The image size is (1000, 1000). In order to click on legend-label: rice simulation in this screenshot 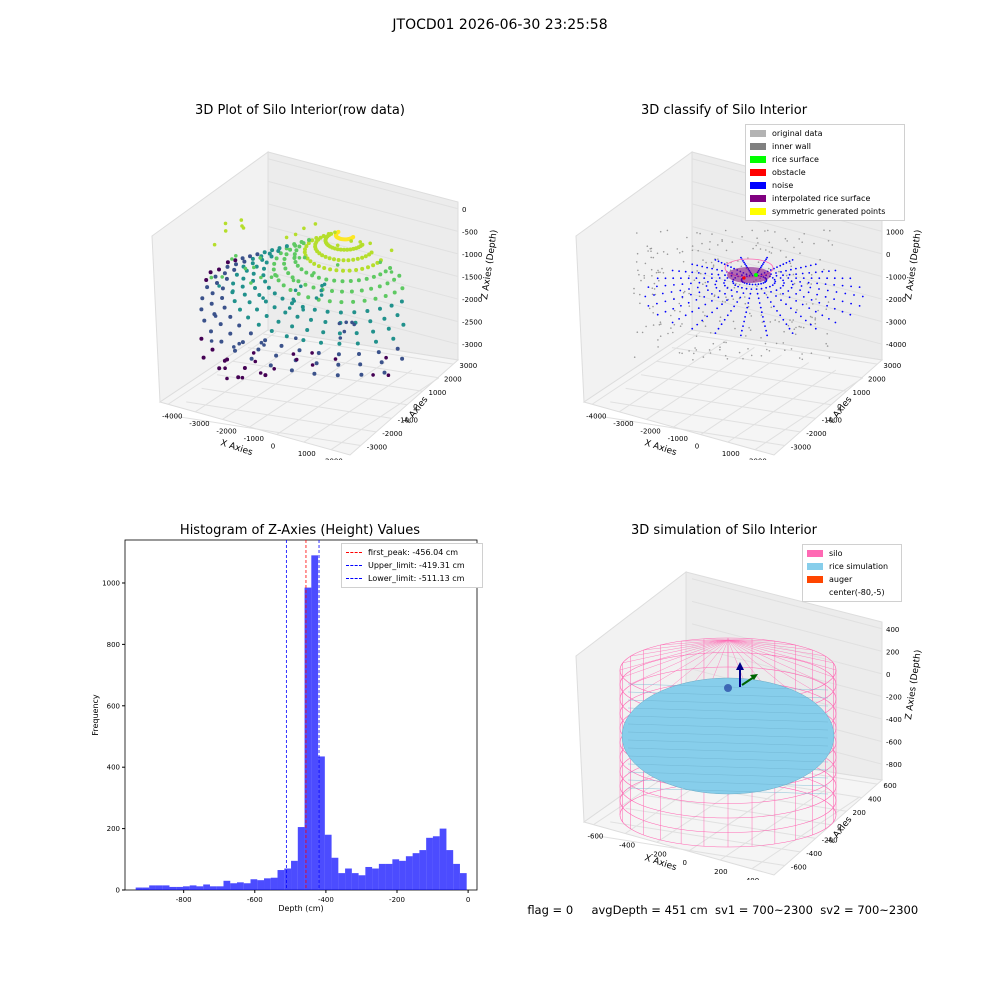, I will do `click(859, 566)`.